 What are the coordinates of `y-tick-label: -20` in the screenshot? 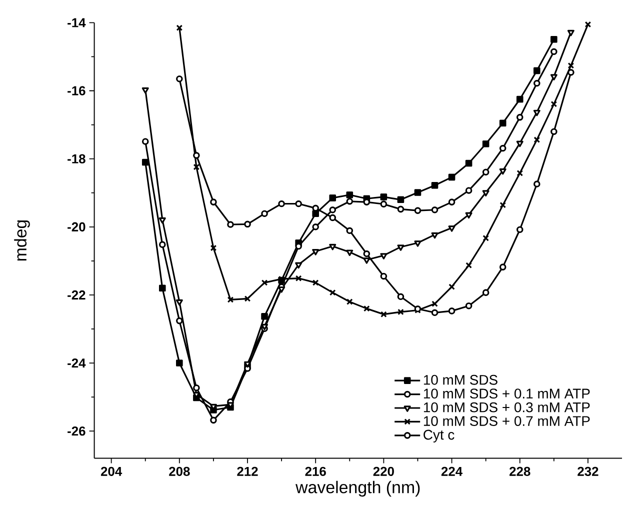 It's located at (77, 227).